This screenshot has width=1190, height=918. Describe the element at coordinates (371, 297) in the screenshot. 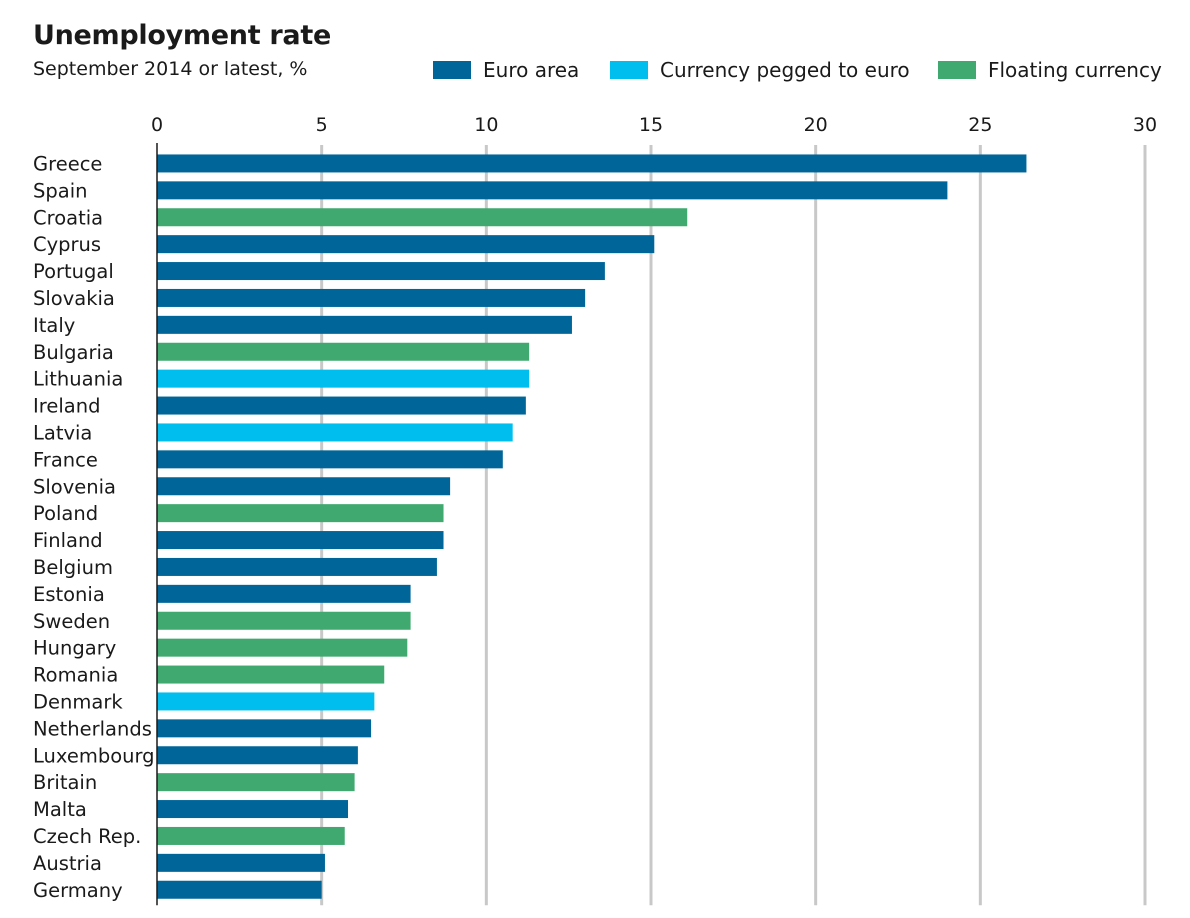

I see `bar-slovakia` at that location.